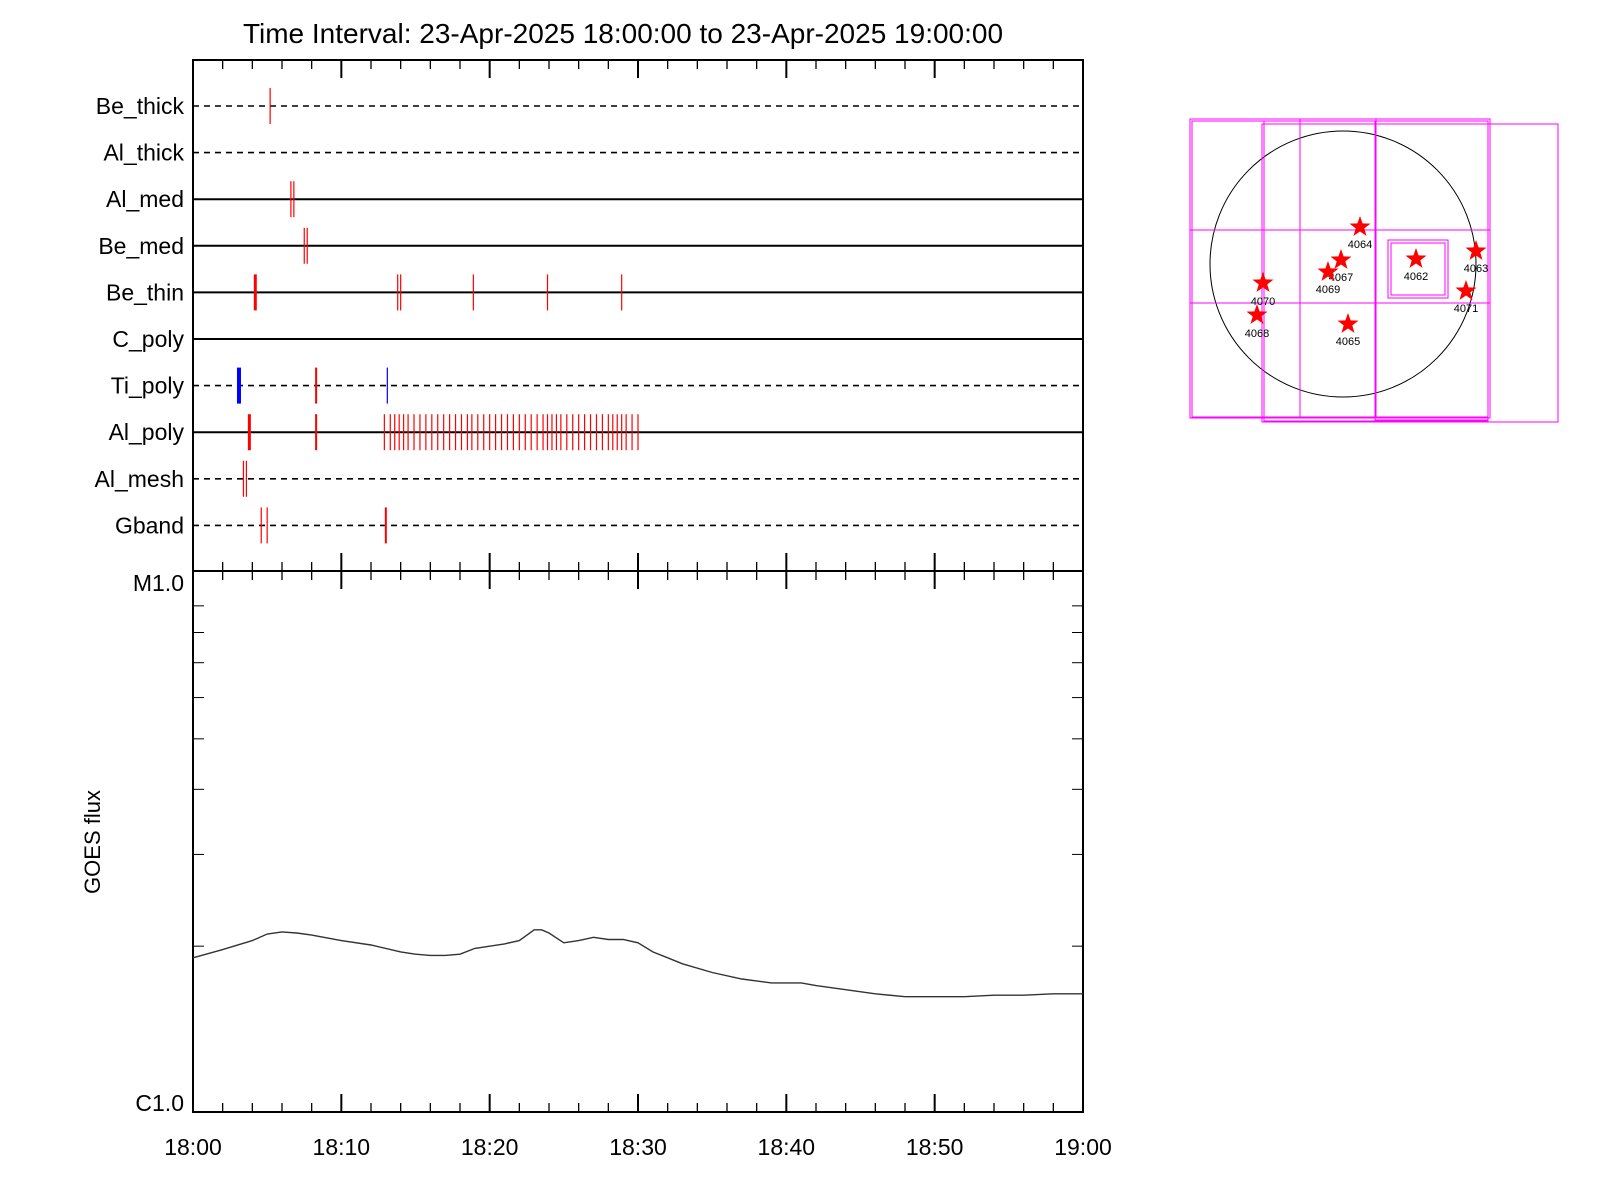  I want to click on x-tick-label: 18:20, so click(490, 1147).